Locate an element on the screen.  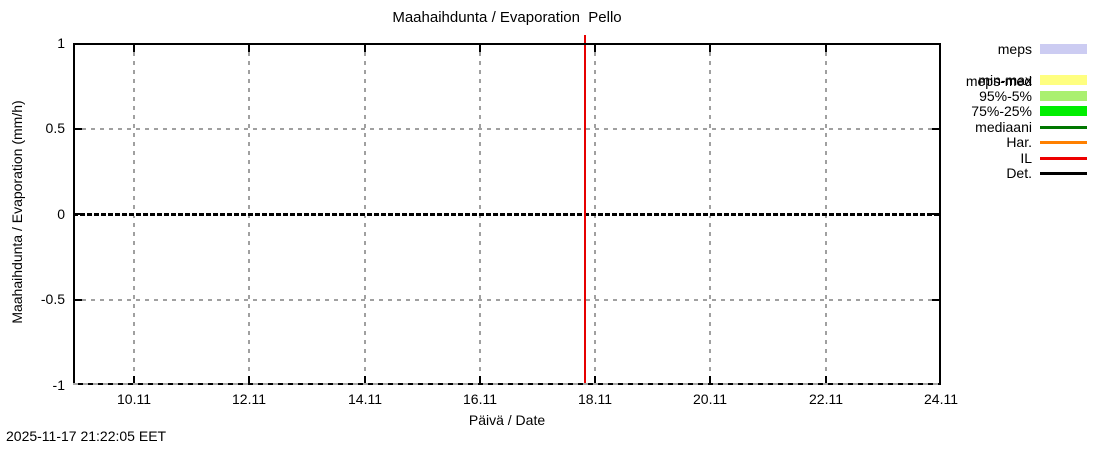
plot-border-top is located at coordinates (507, 44).